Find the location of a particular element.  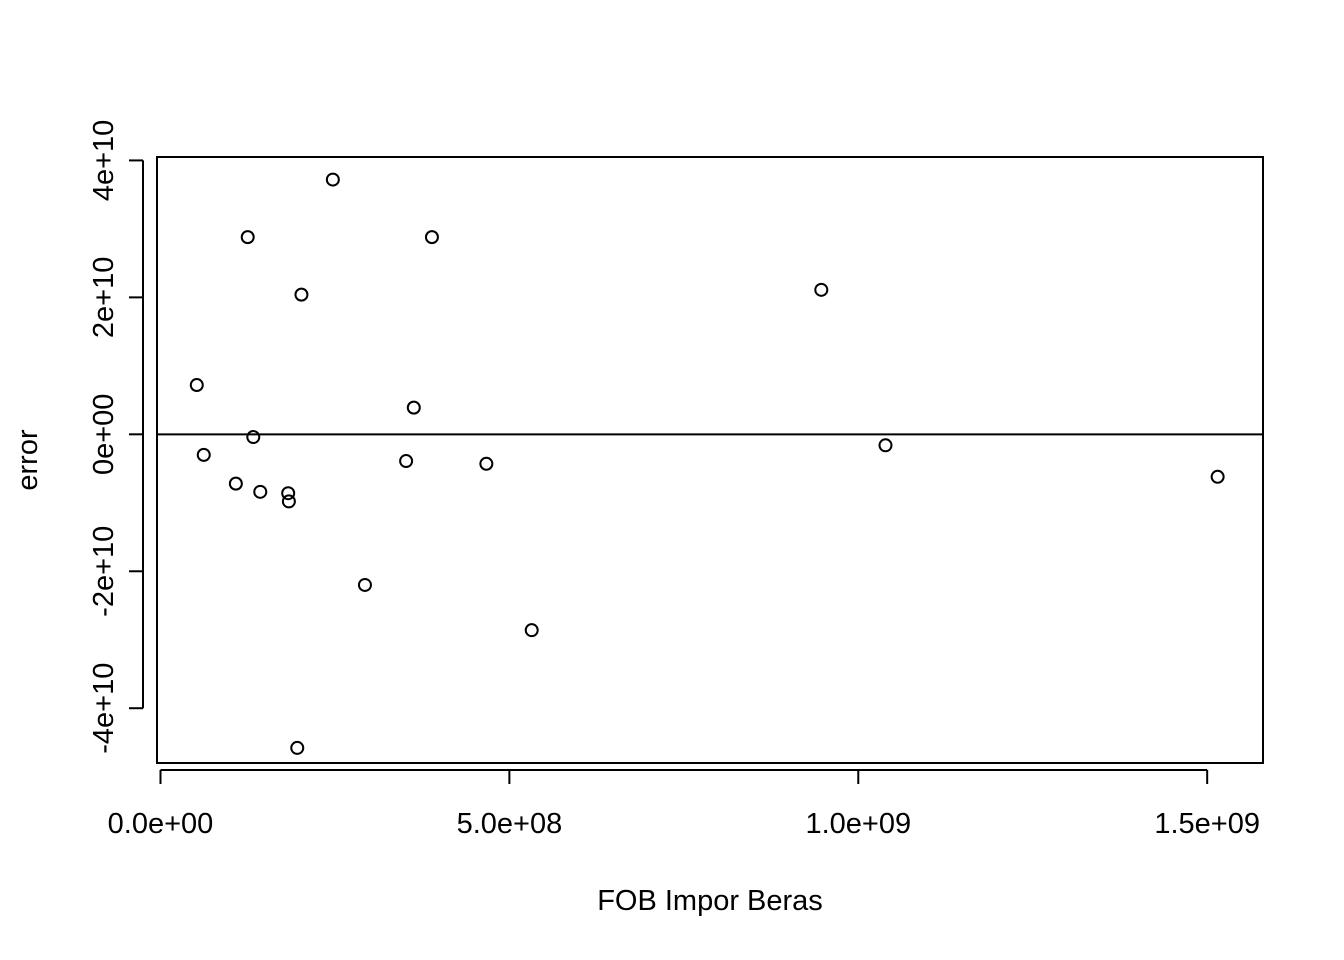

y-tick-label: -2e+10 is located at coordinates (104, 571).